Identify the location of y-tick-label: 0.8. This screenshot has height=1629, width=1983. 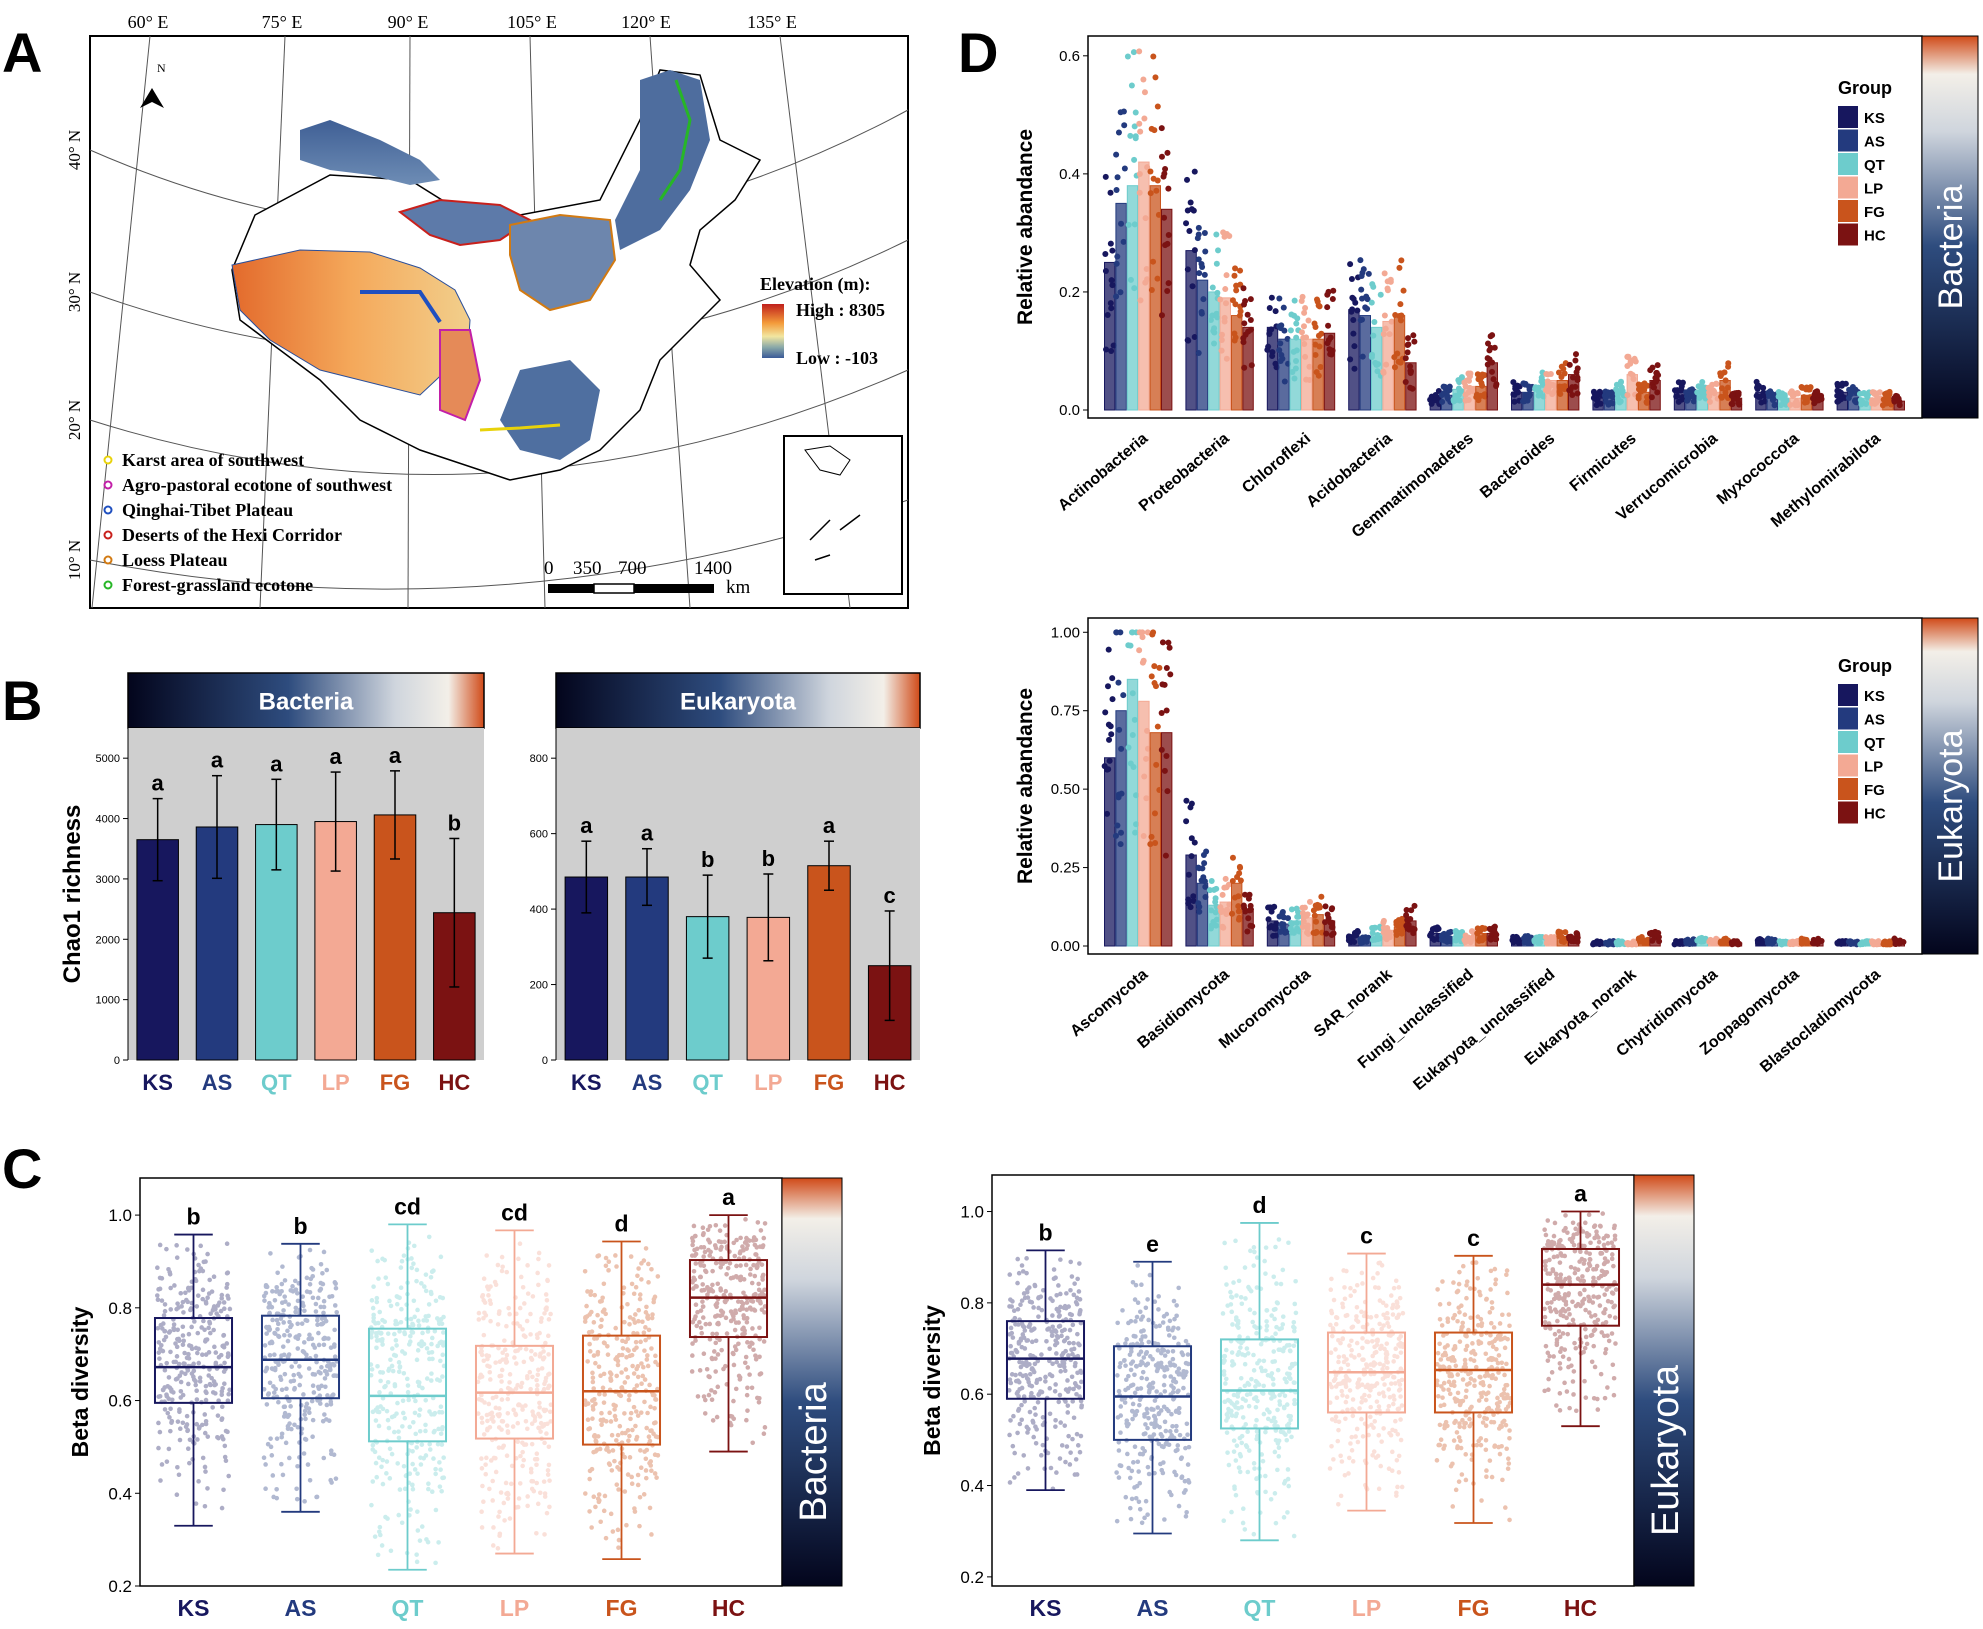
(972, 1303).